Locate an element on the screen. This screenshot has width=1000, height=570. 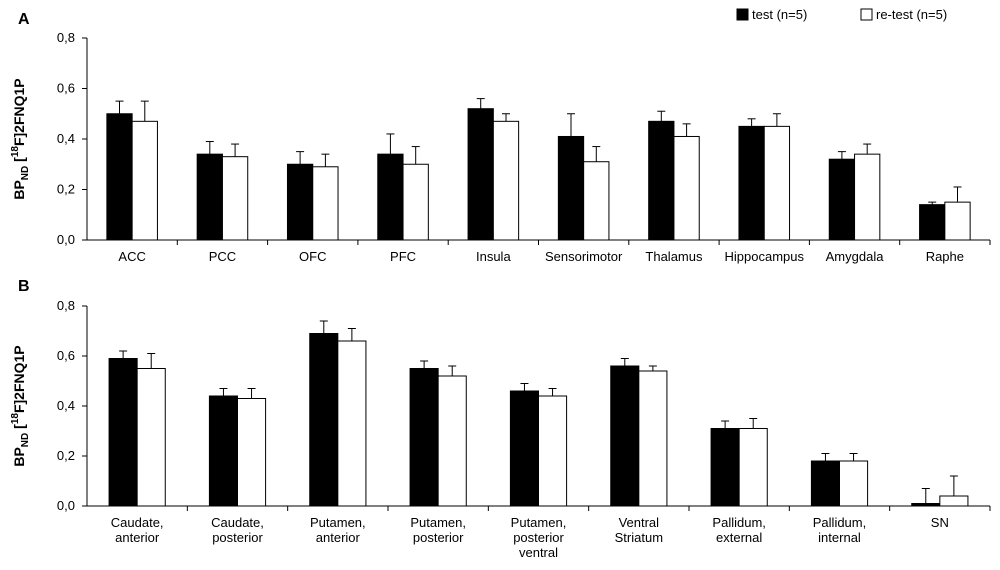
y-label-main: BP is located at coordinates (19, 456).